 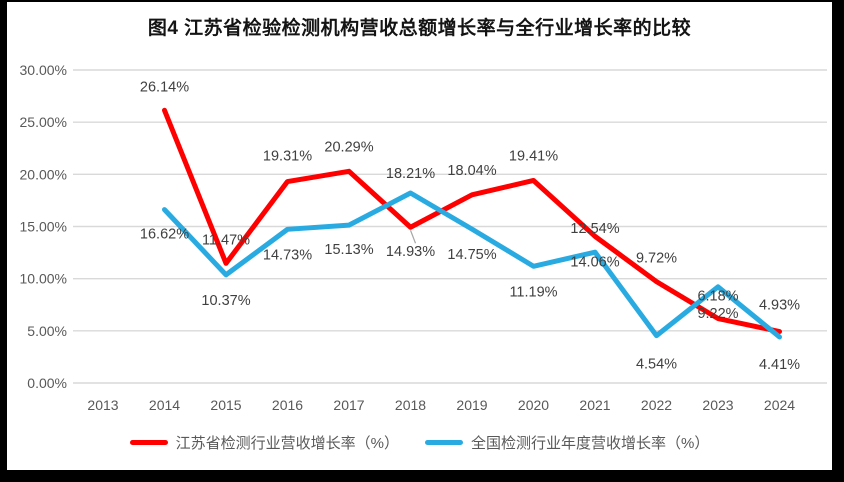 I want to click on data-label: 18.04%, so click(x=471, y=171).